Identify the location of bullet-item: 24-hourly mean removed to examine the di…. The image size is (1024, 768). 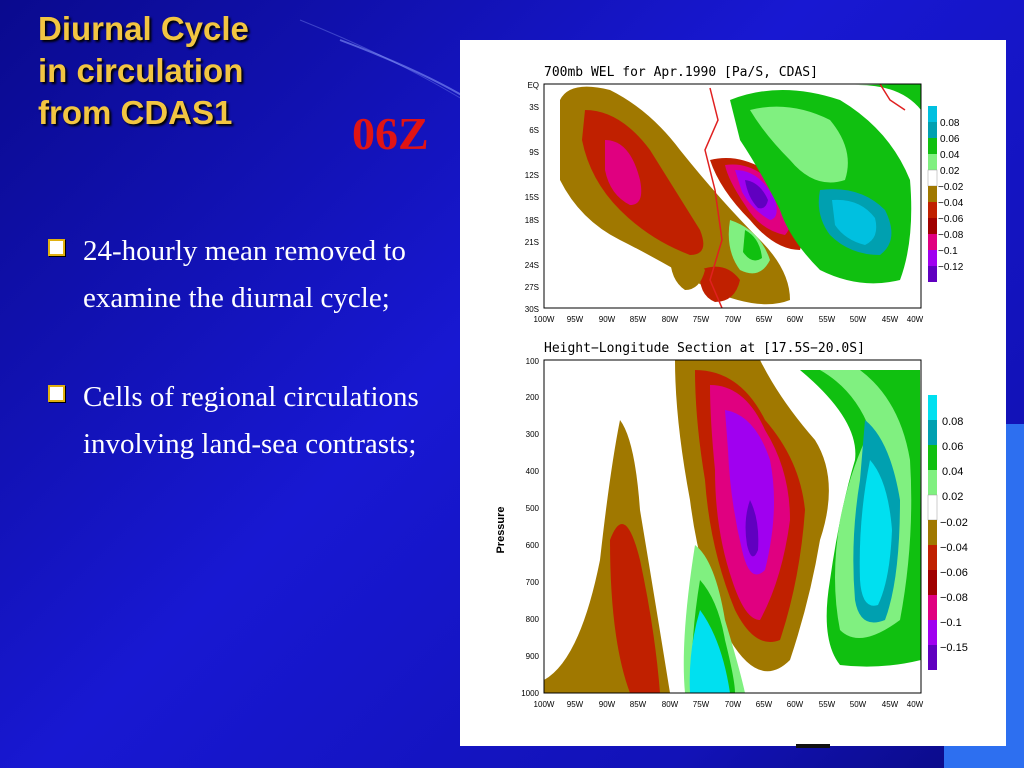
(238, 275).